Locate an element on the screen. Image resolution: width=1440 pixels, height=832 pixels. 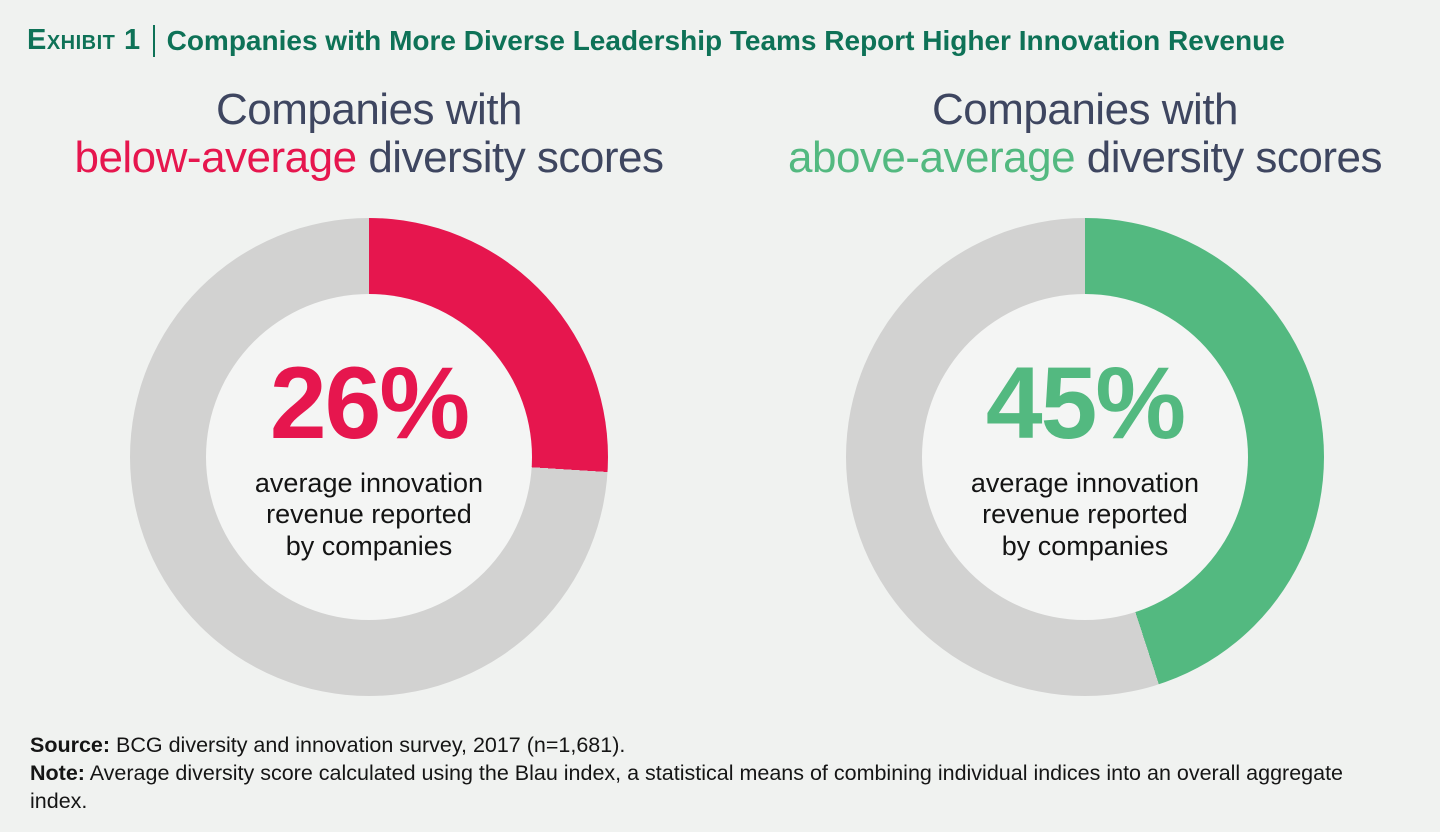
donut-value-label: 26% is located at coordinates (369, 402).